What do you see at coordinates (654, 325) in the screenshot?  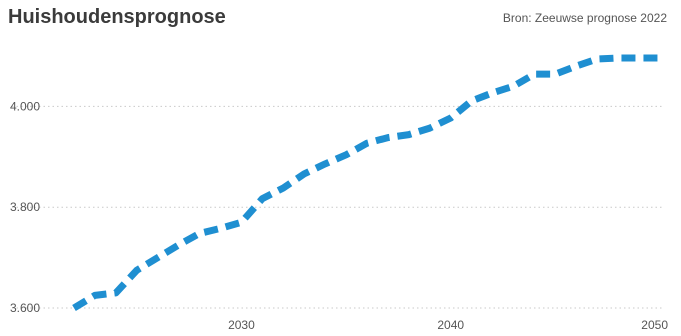 I see `x-tick-label: 2050` at bounding box center [654, 325].